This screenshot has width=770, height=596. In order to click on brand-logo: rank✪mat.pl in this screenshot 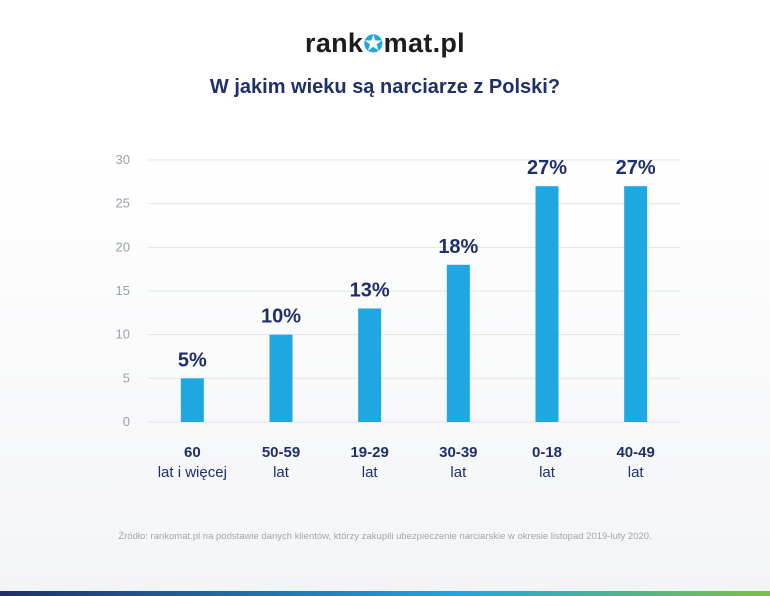, I will do `click(385, 43)`.